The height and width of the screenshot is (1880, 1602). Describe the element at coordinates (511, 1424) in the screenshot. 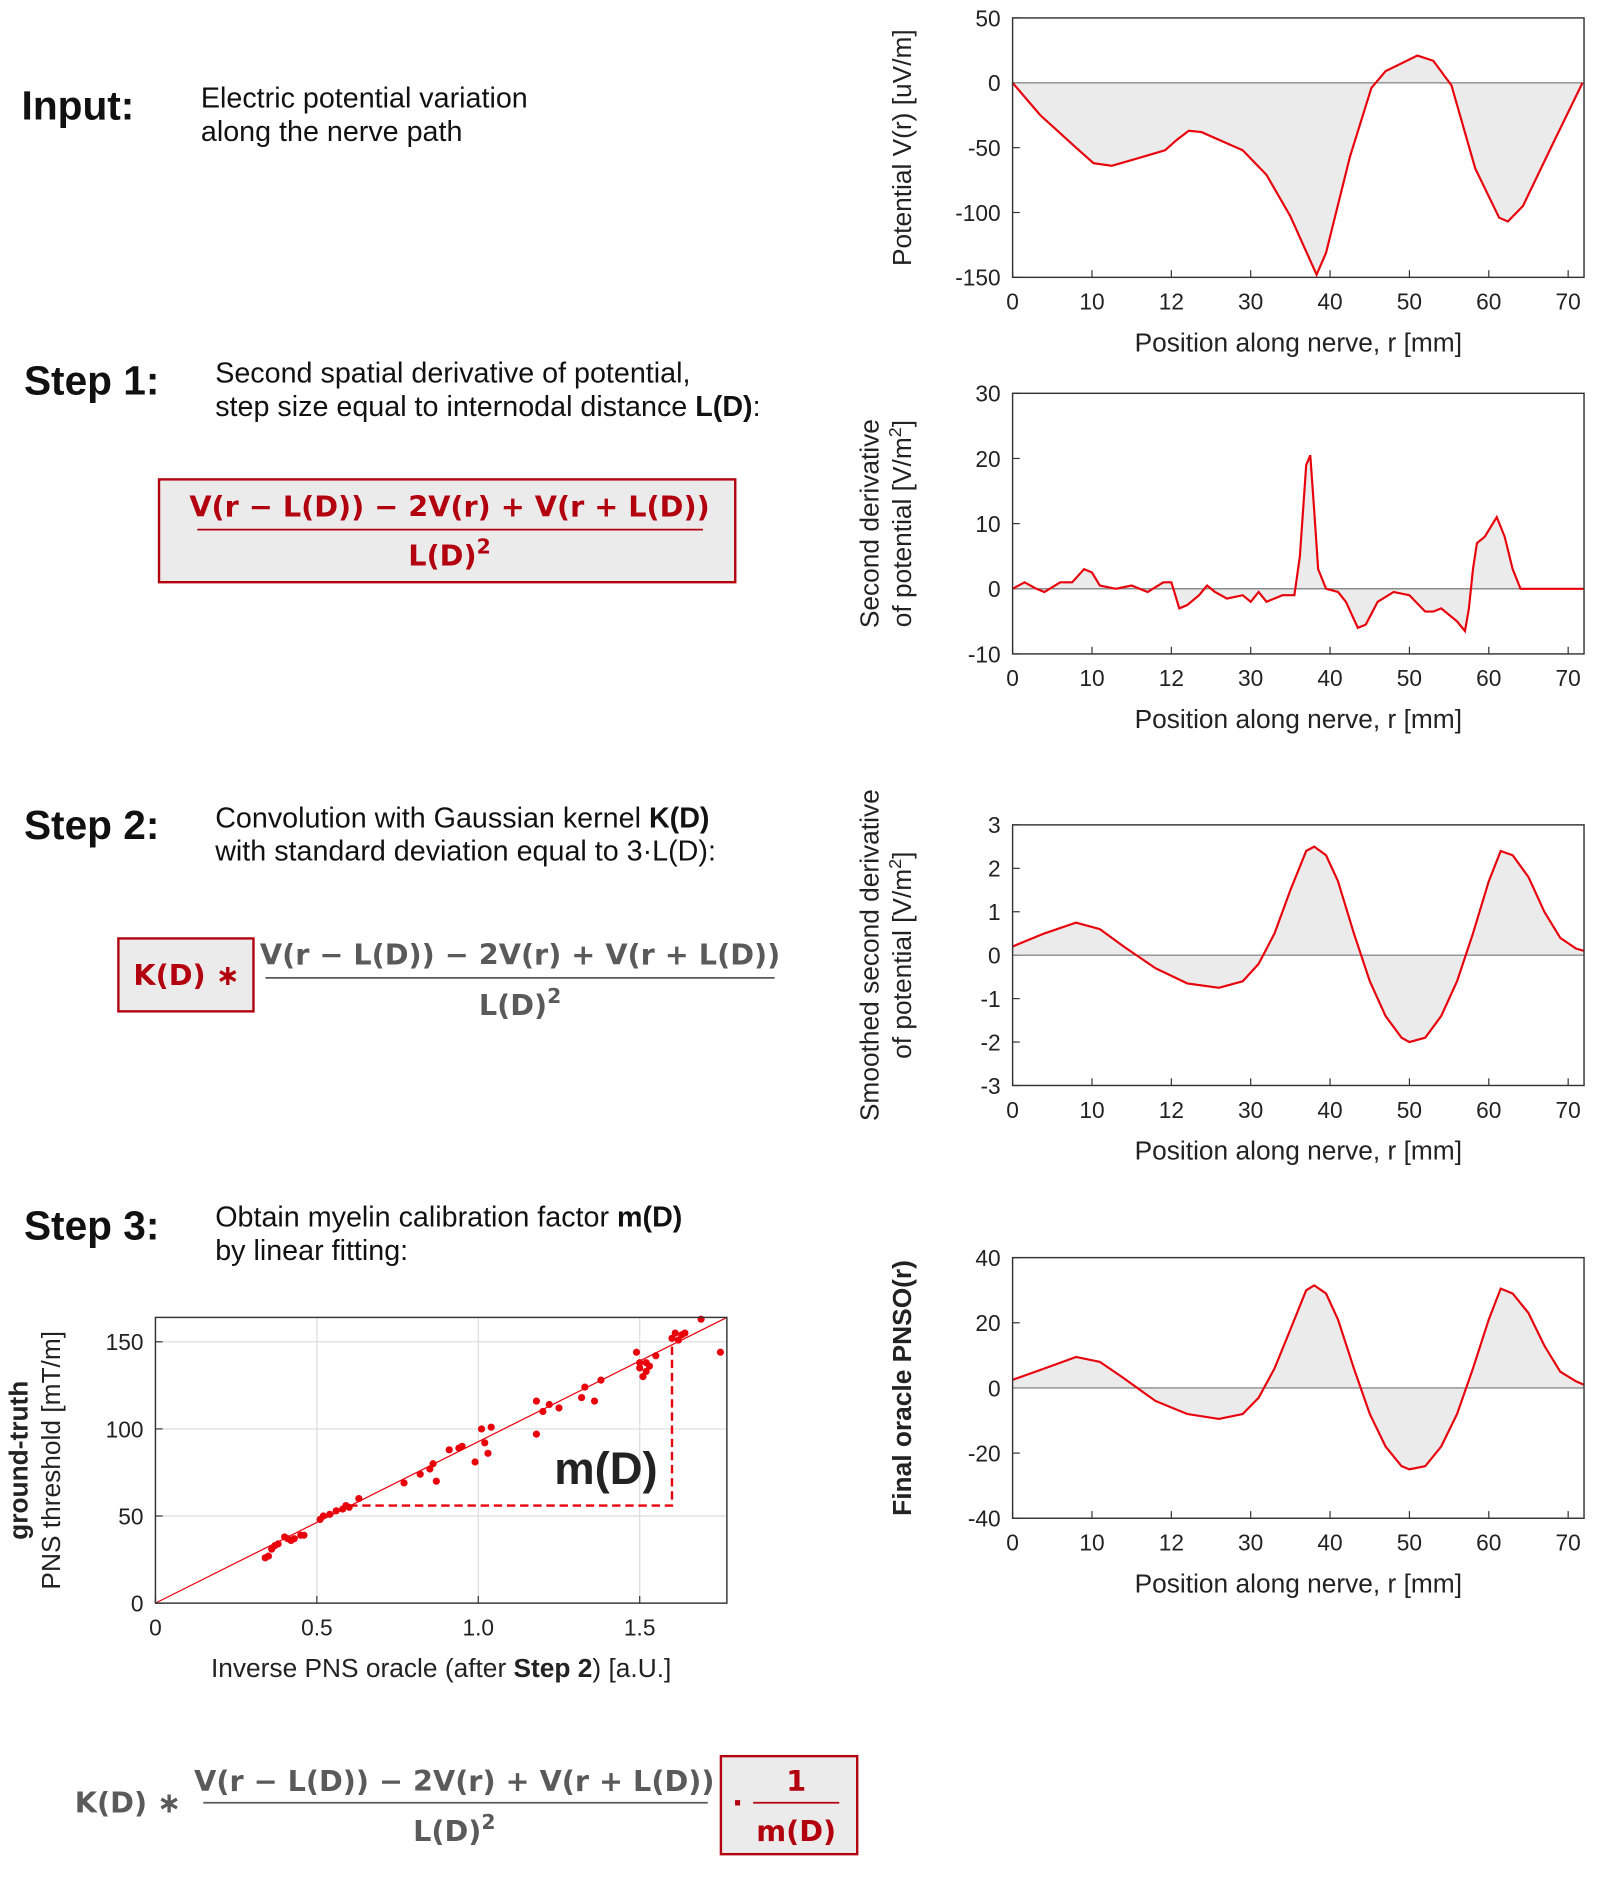

I see `slope-triangle` at that location.